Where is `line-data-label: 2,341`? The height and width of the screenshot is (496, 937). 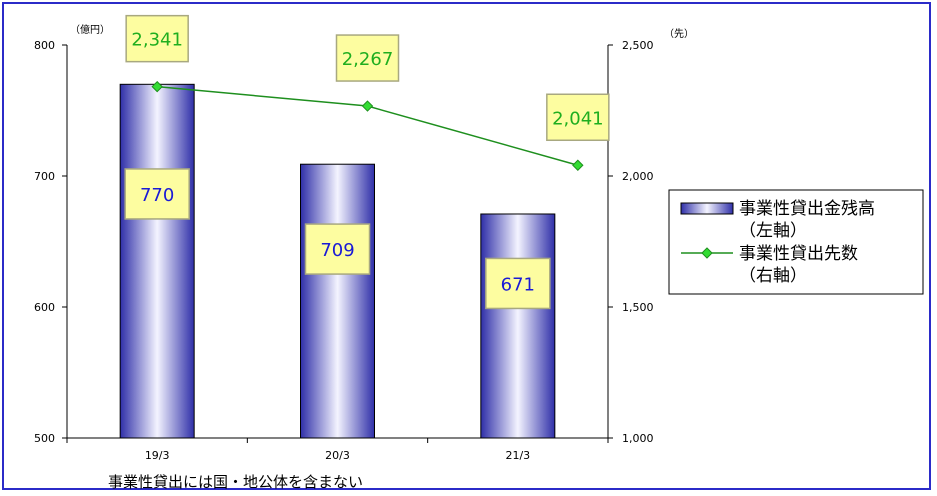 line-data-label: 2,341 is located at coordinates (157, 40).